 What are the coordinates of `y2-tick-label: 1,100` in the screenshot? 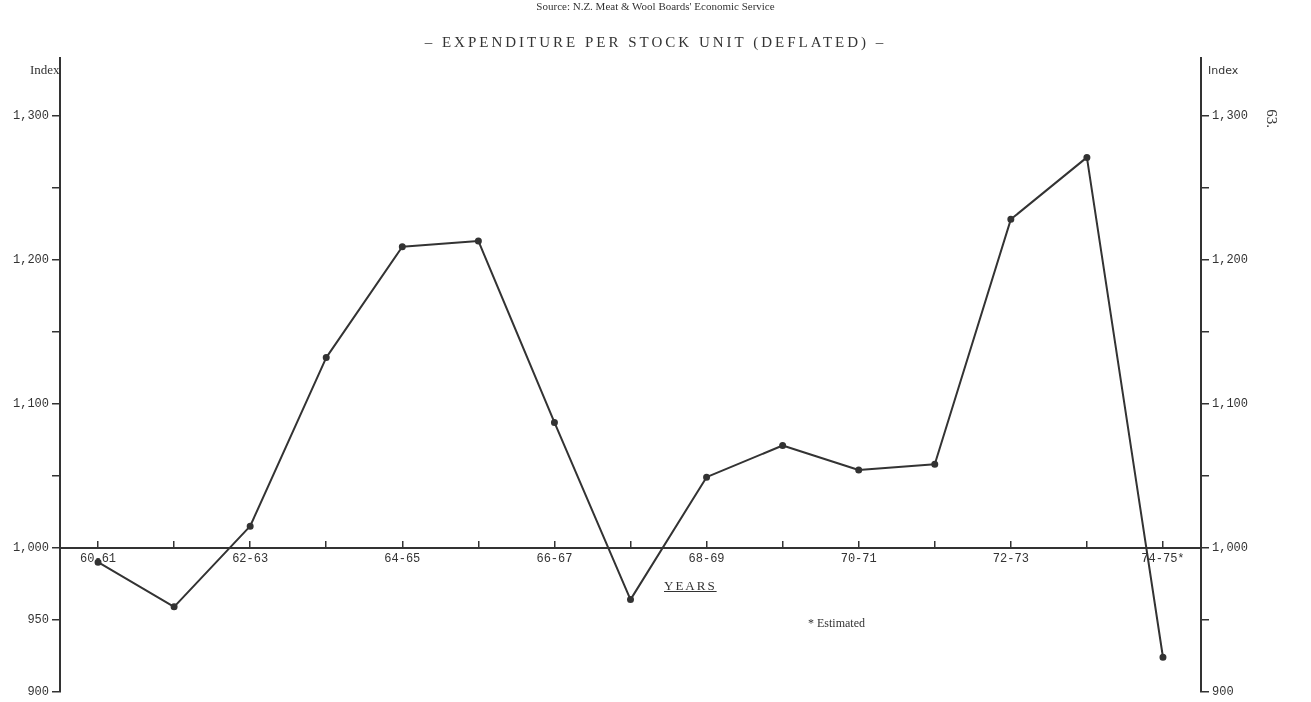 It's located at (1230, 403).